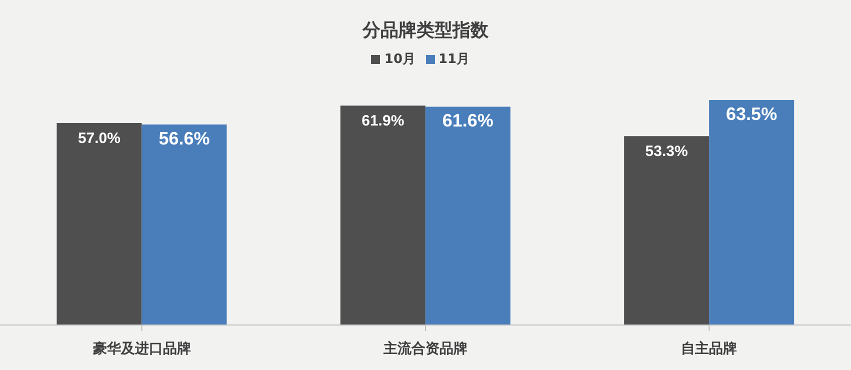 The height and width of the screenshot is (370, 851). What do you see at coordinates (400, 59) in the screenshot?
I see `legend-label: 10月` at bounding box center [400, 59].